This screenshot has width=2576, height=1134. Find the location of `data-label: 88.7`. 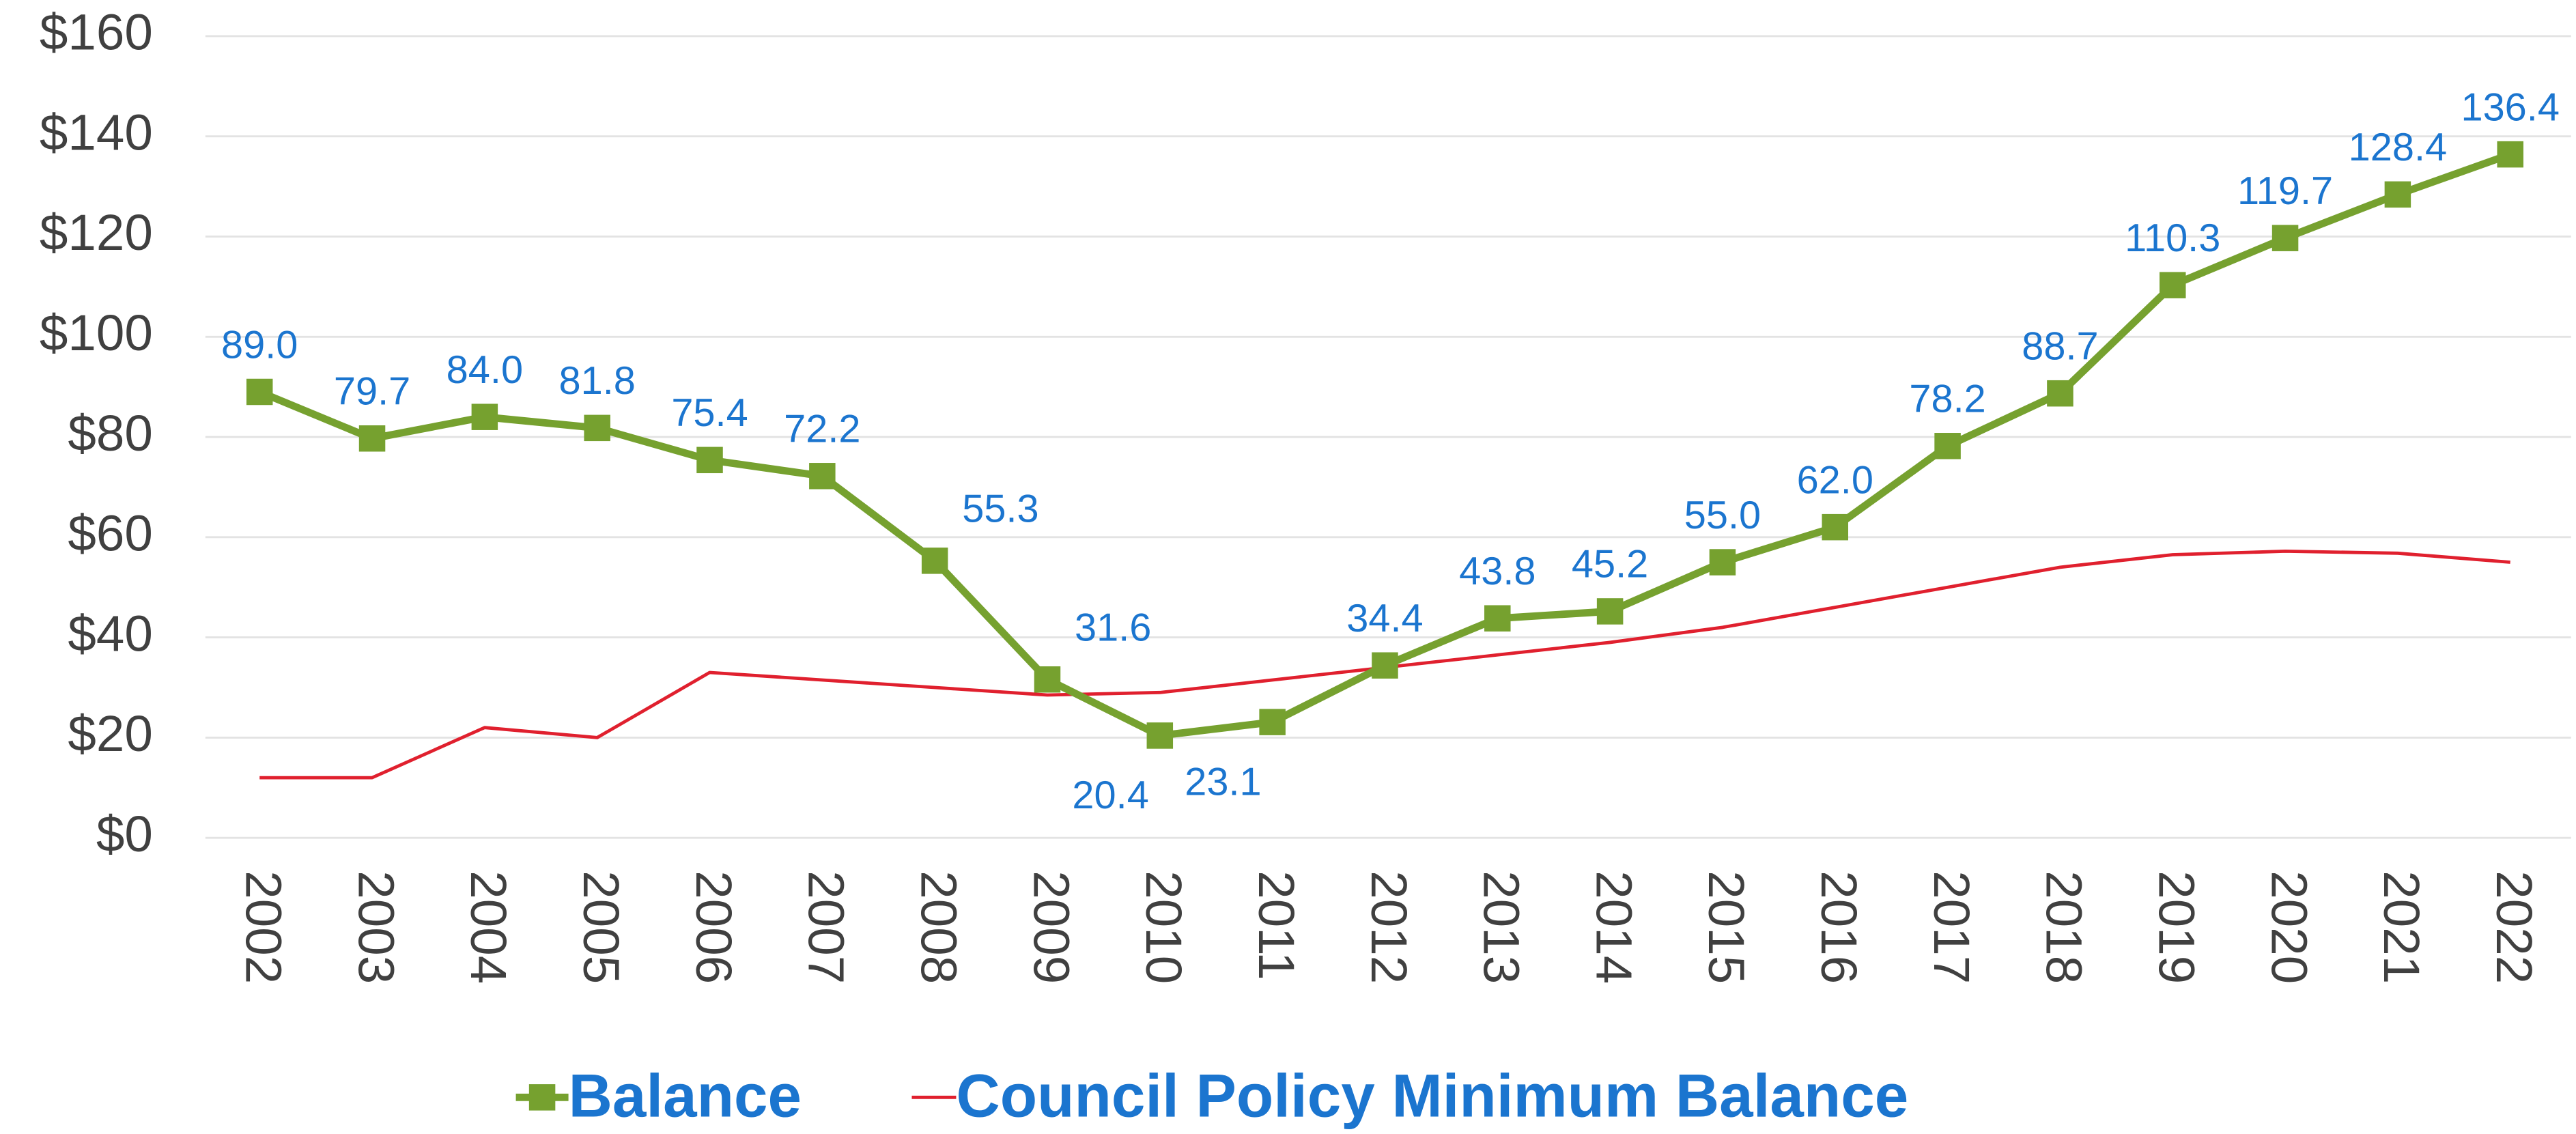

data-label: 88.7 is located at coordinates (2060, 346).